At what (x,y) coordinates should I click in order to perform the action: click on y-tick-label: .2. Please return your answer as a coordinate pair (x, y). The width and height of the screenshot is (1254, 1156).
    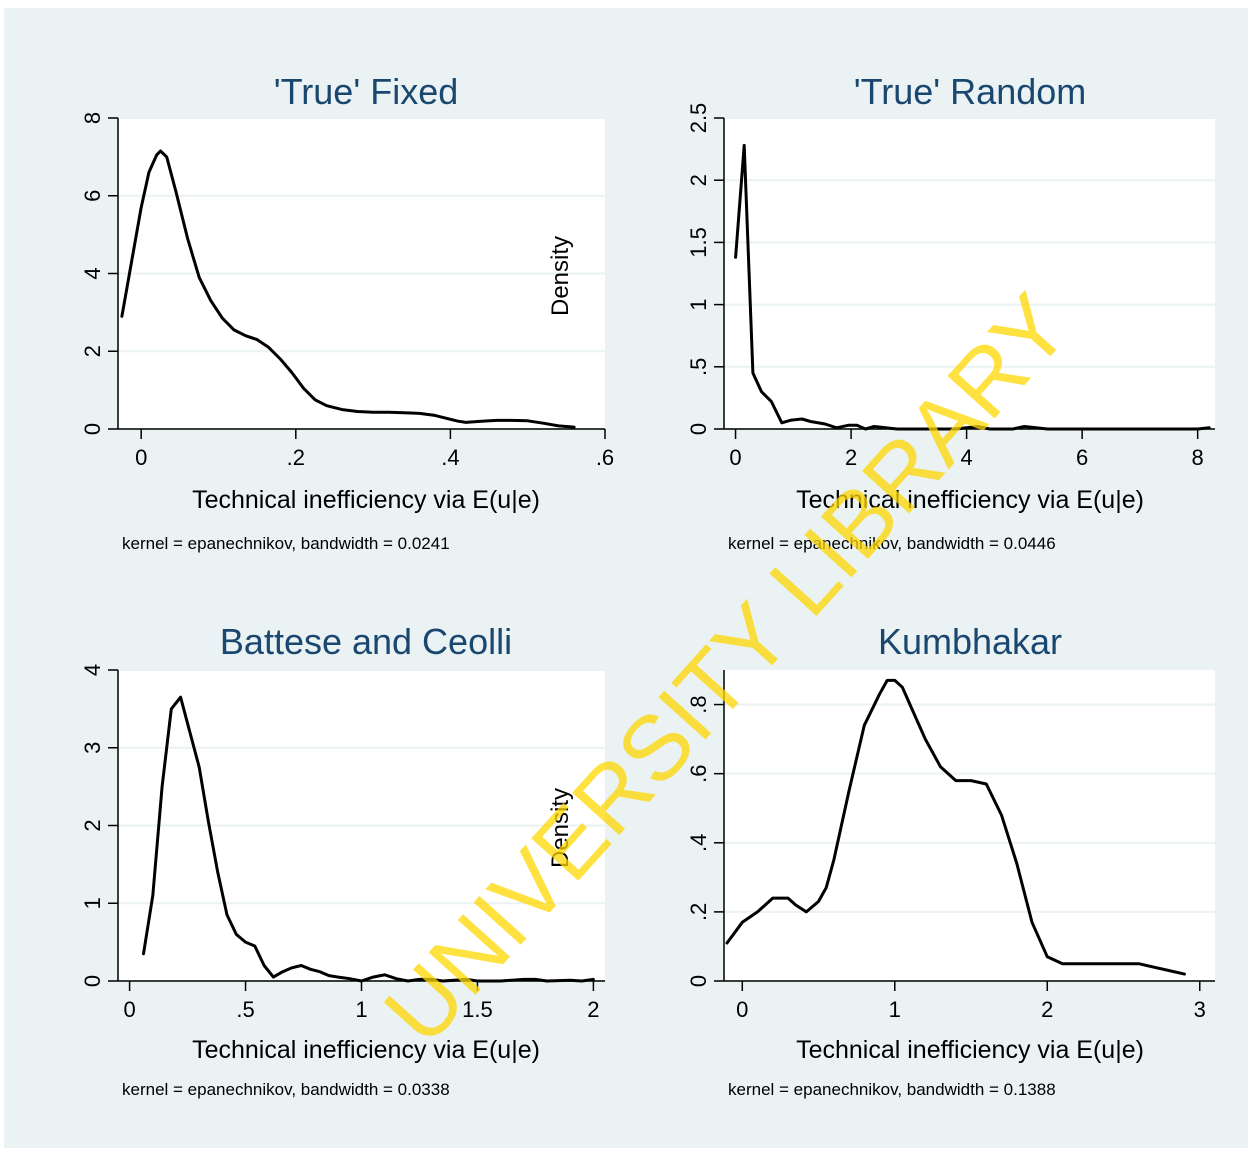
    Looking at the image, I should click on (698, 912).